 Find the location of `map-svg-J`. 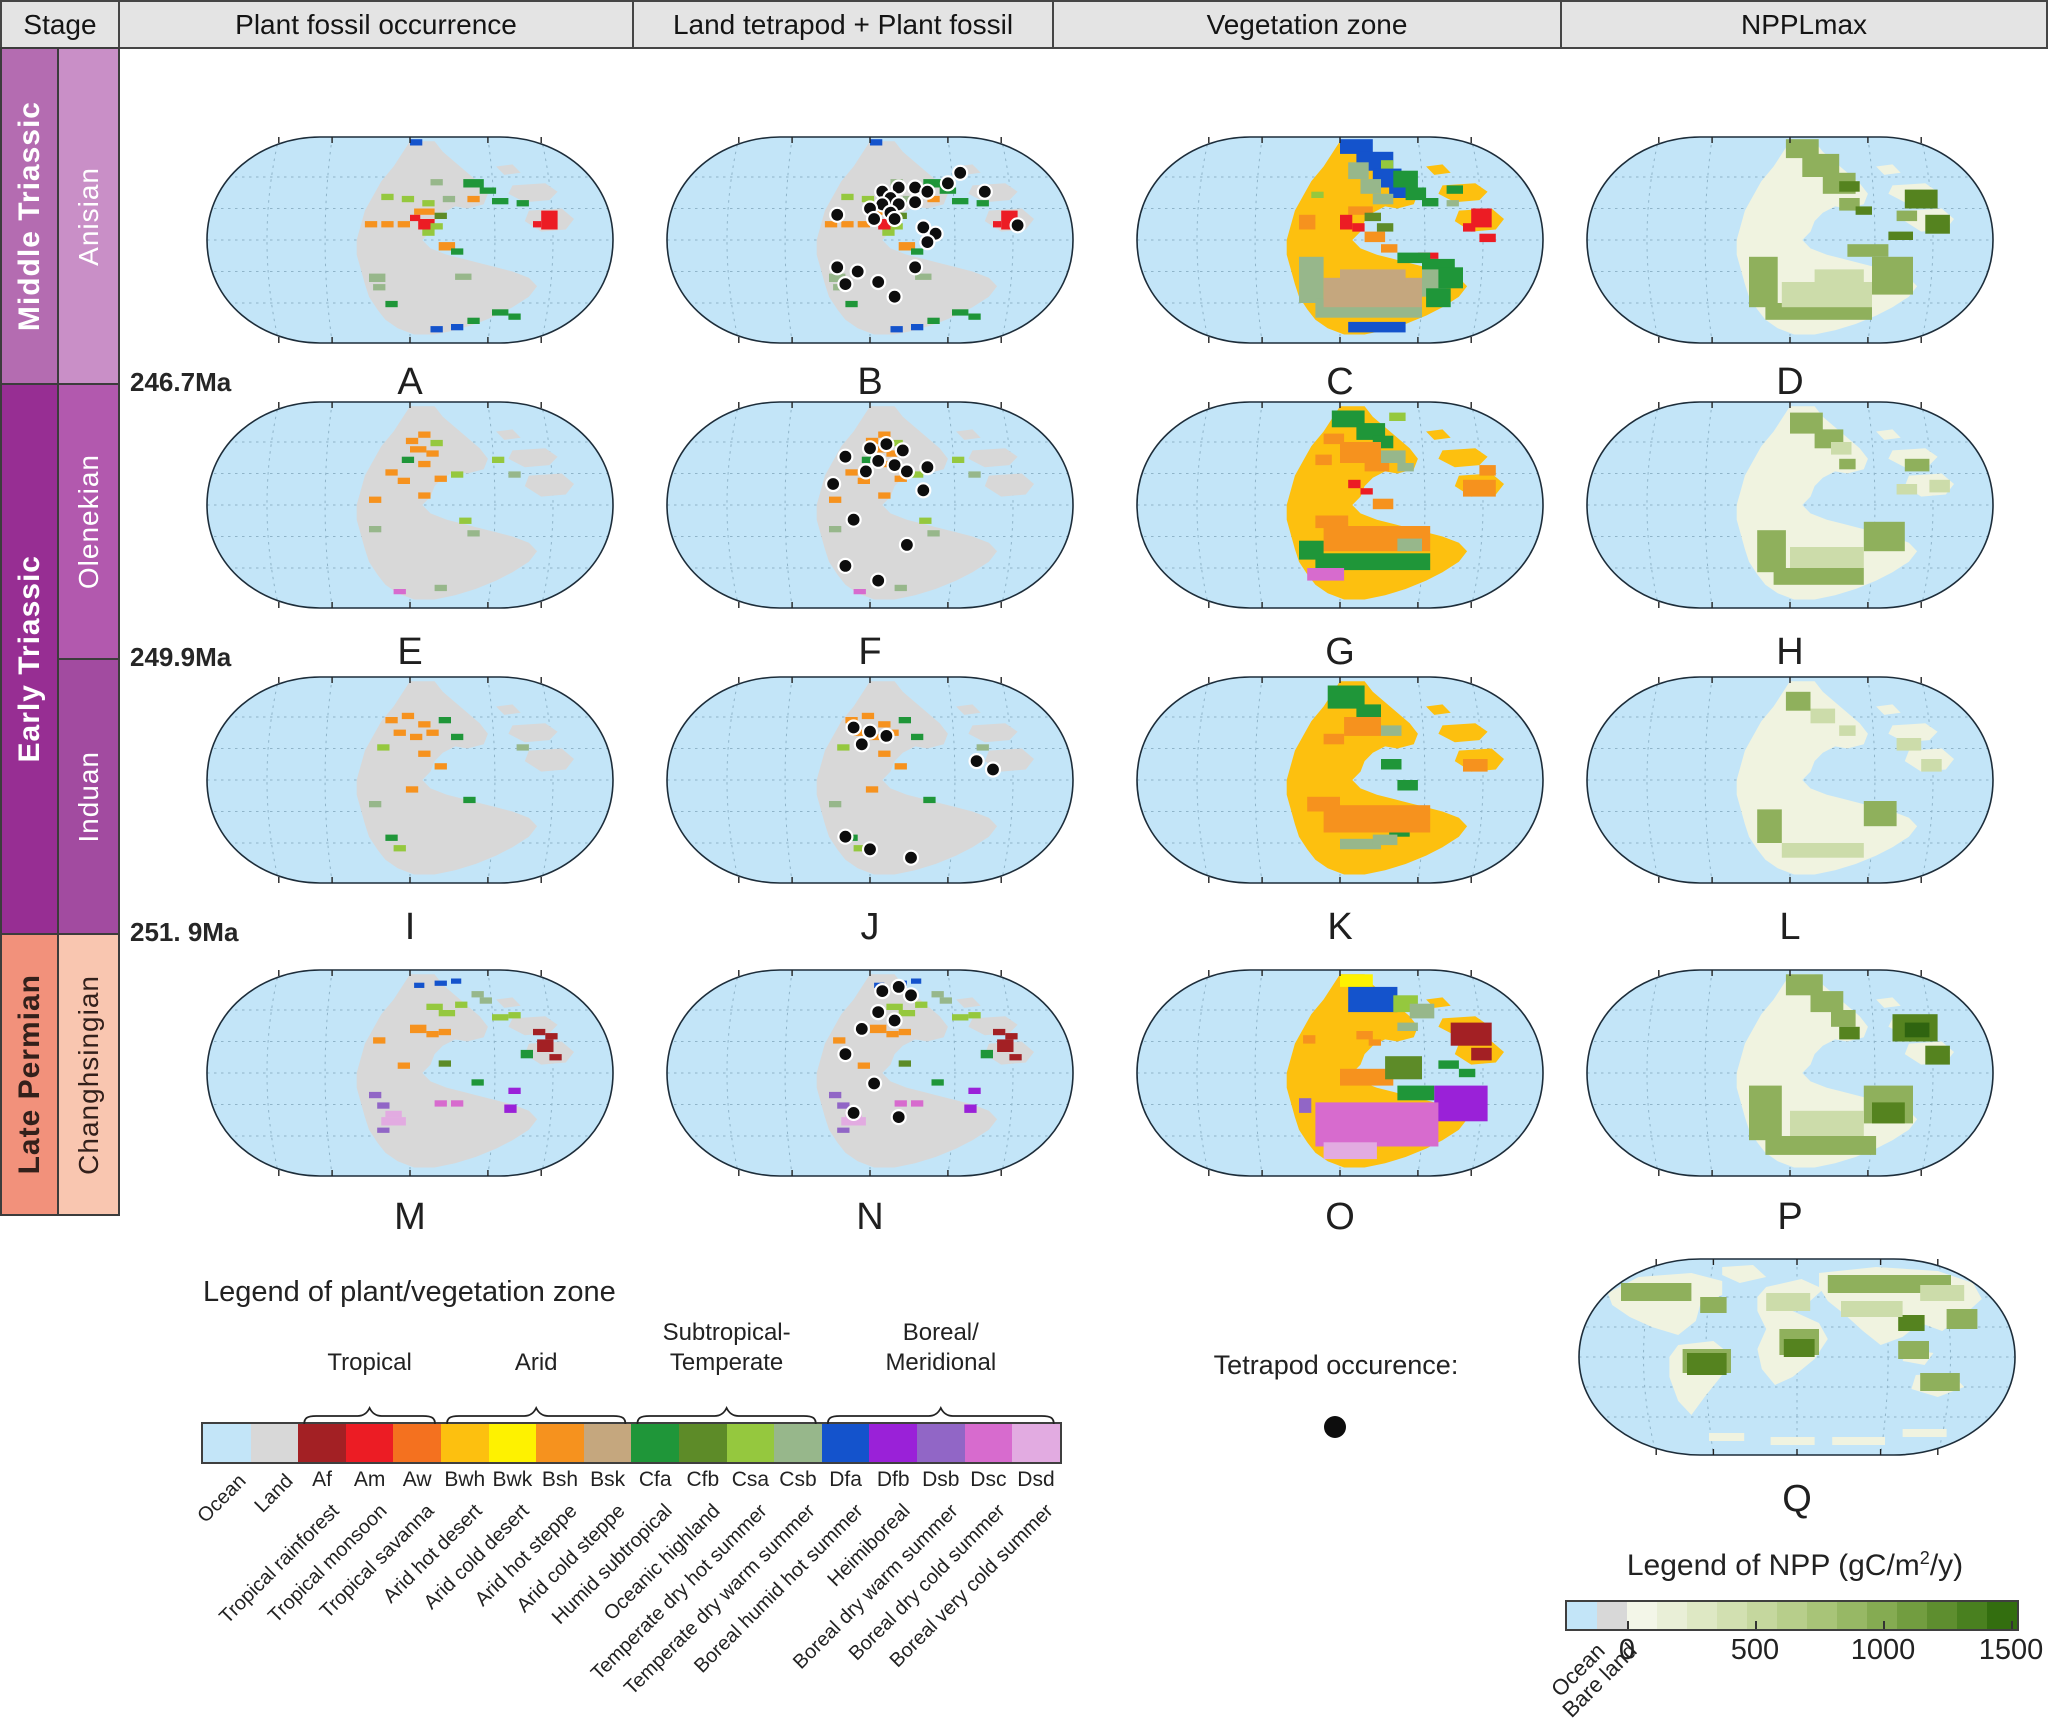

map-svg-J is located at coordinates (870, 780).